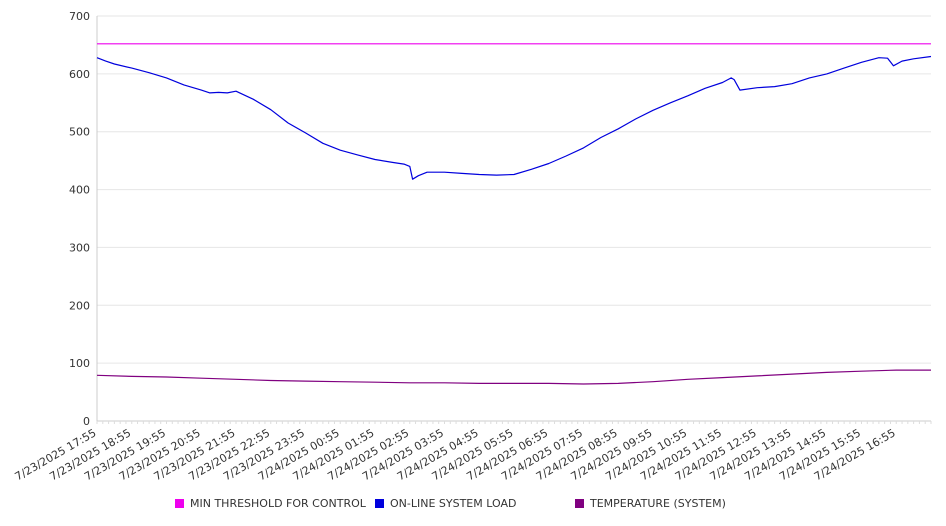 The width and height of the screenshot is (946, 526). I want to click on legend-item-threshold: MIN THRESHOLD FOR CONTROL, so click(270, 503).